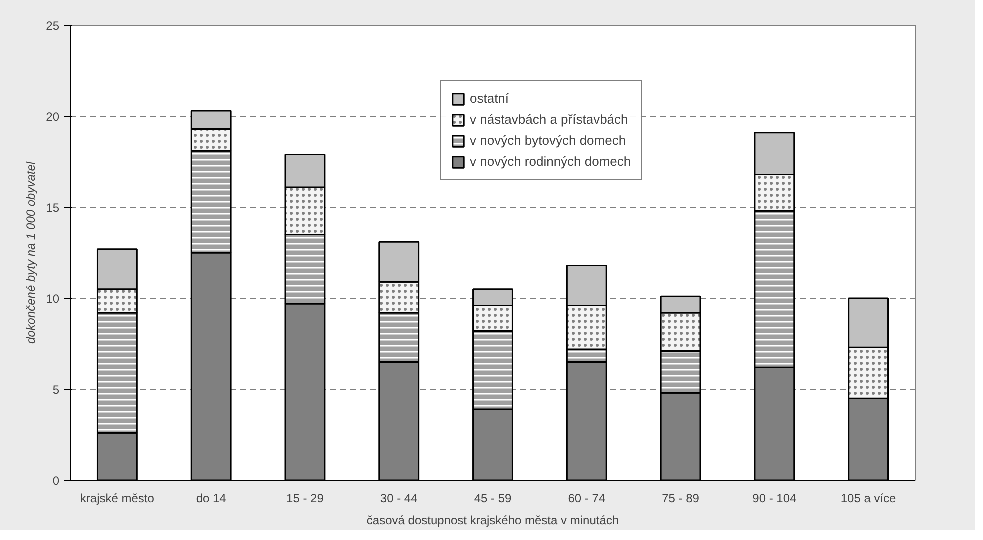 Image resolution: width=983 pixels, height=540 pixels. What do you see at coordinates (551, 161) in the screenshot?
I see `legend-label: v nových rodinných domech` at bounding box center [551, 161].